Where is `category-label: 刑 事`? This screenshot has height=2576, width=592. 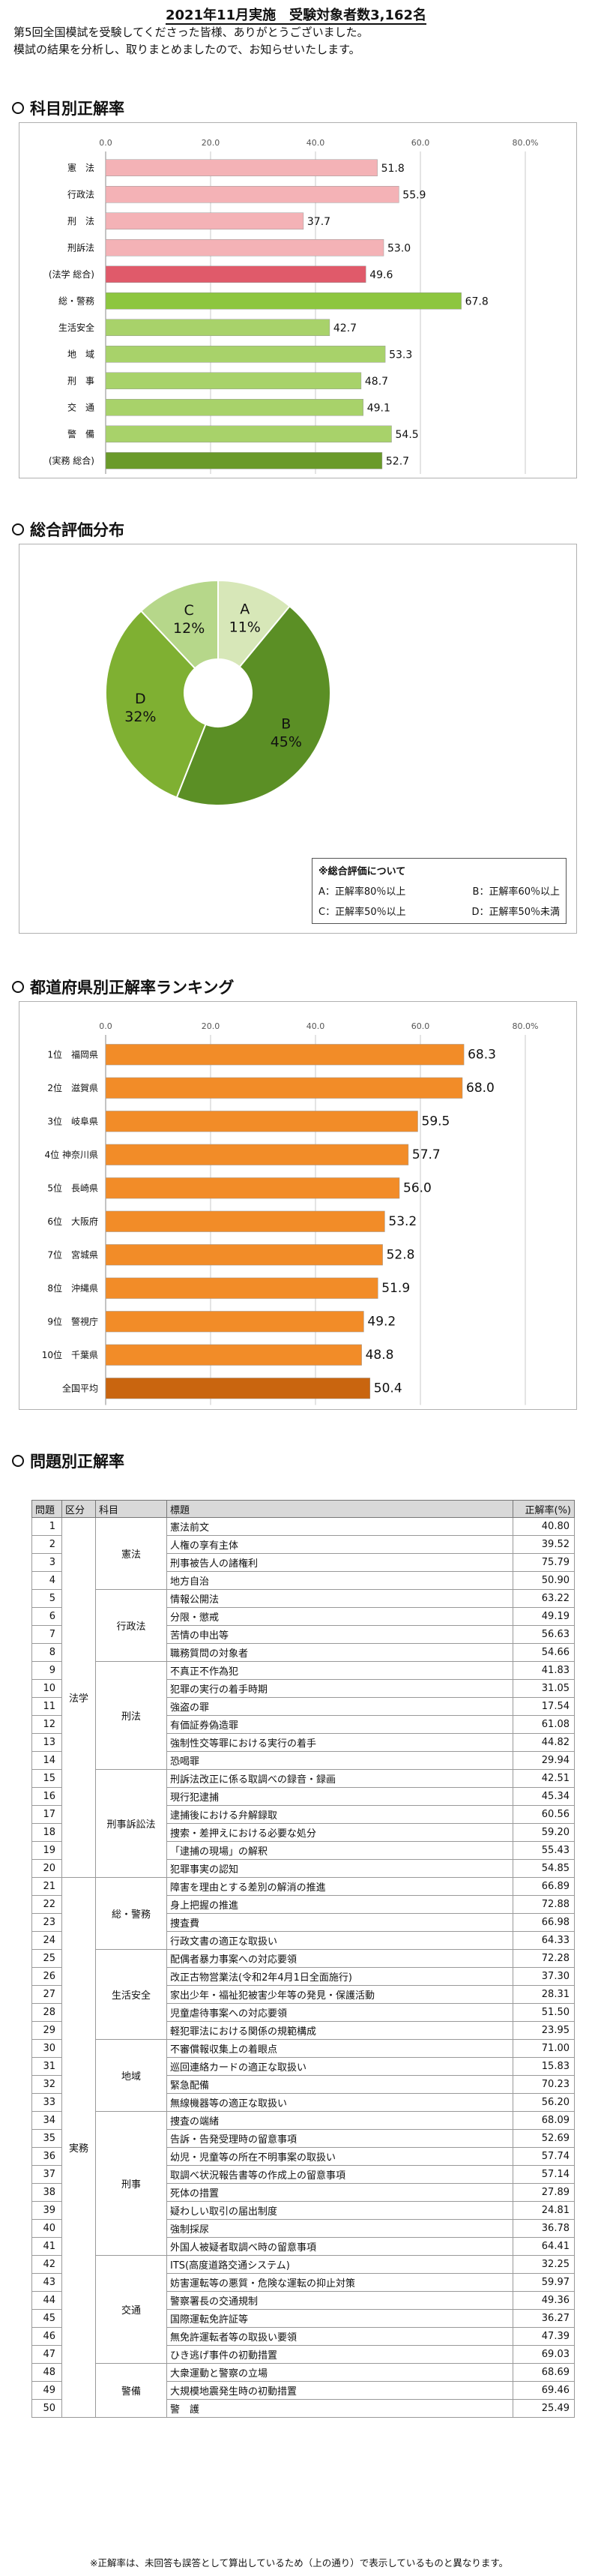
category-label: 刑 事 is located at coordinates (80, 381).